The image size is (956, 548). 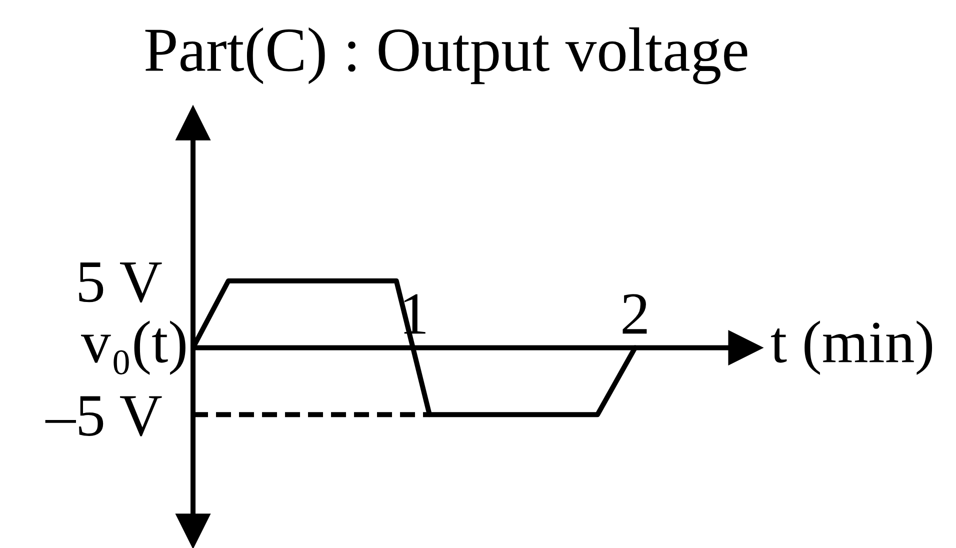 I want to click on y-tick-label: –5 V, so click(x=103, y=416).